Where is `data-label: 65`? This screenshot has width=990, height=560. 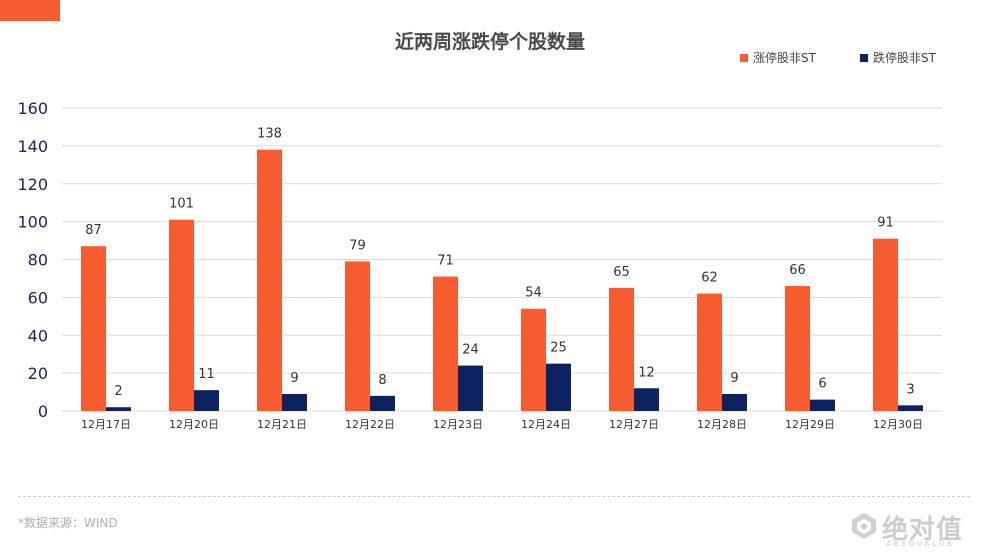 data-label: 65 is located at coordinates (621, 272).